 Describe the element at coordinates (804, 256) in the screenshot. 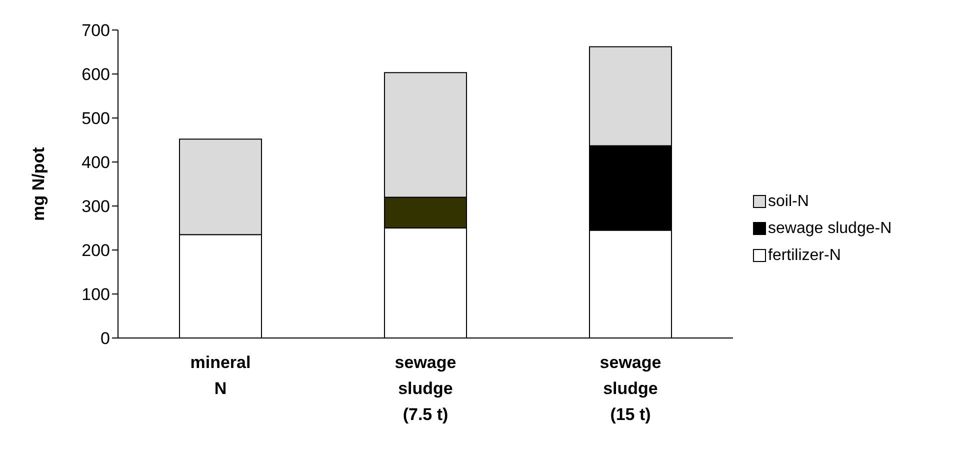

I see `legend-label: fertilizer-N` at that location.